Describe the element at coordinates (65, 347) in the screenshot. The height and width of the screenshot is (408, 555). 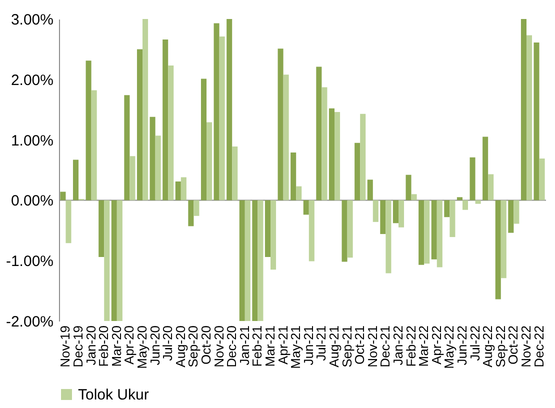
I see `x-tick-label: Nov-19` at that location.